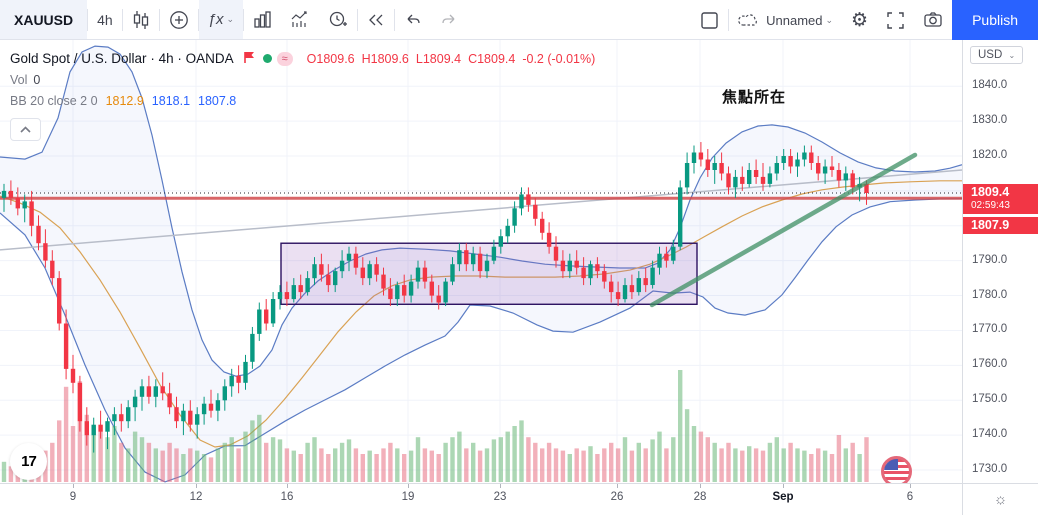 The width and height of the screenshot is (1038, 515). What do you see at coordinates (37, 79) in the screenshot?
I see `volume-value: 0` at bounding box center [37, 79].